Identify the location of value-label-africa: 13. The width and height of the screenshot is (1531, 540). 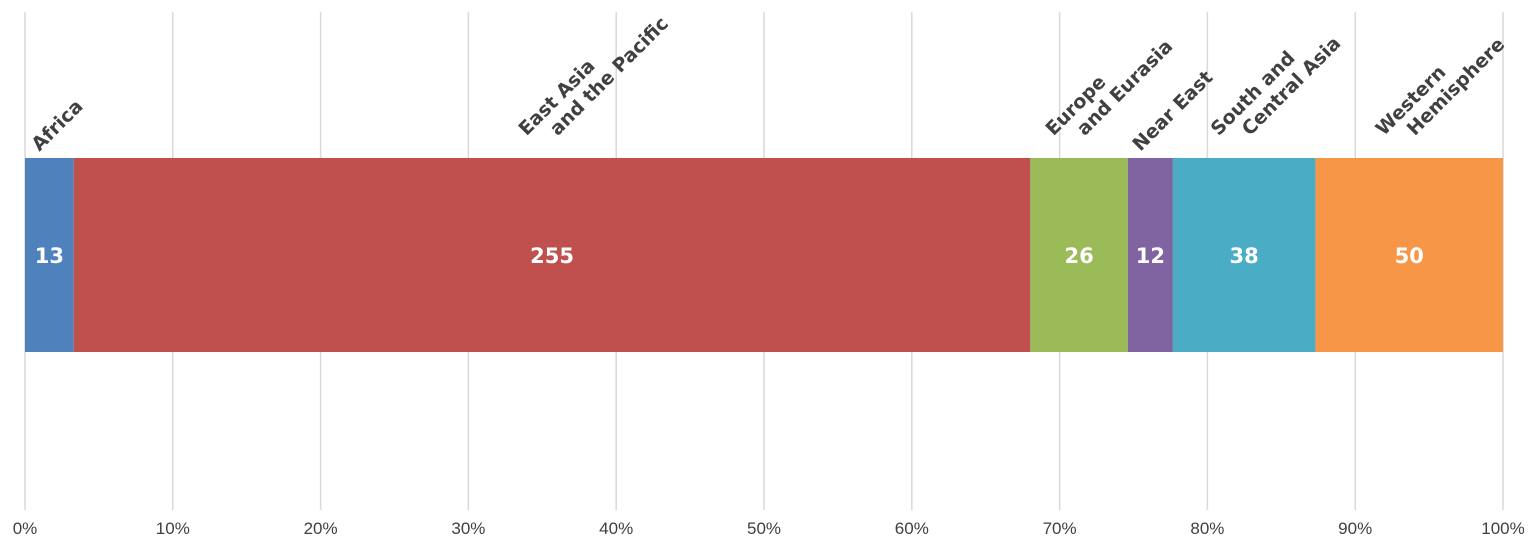
(49, 256).